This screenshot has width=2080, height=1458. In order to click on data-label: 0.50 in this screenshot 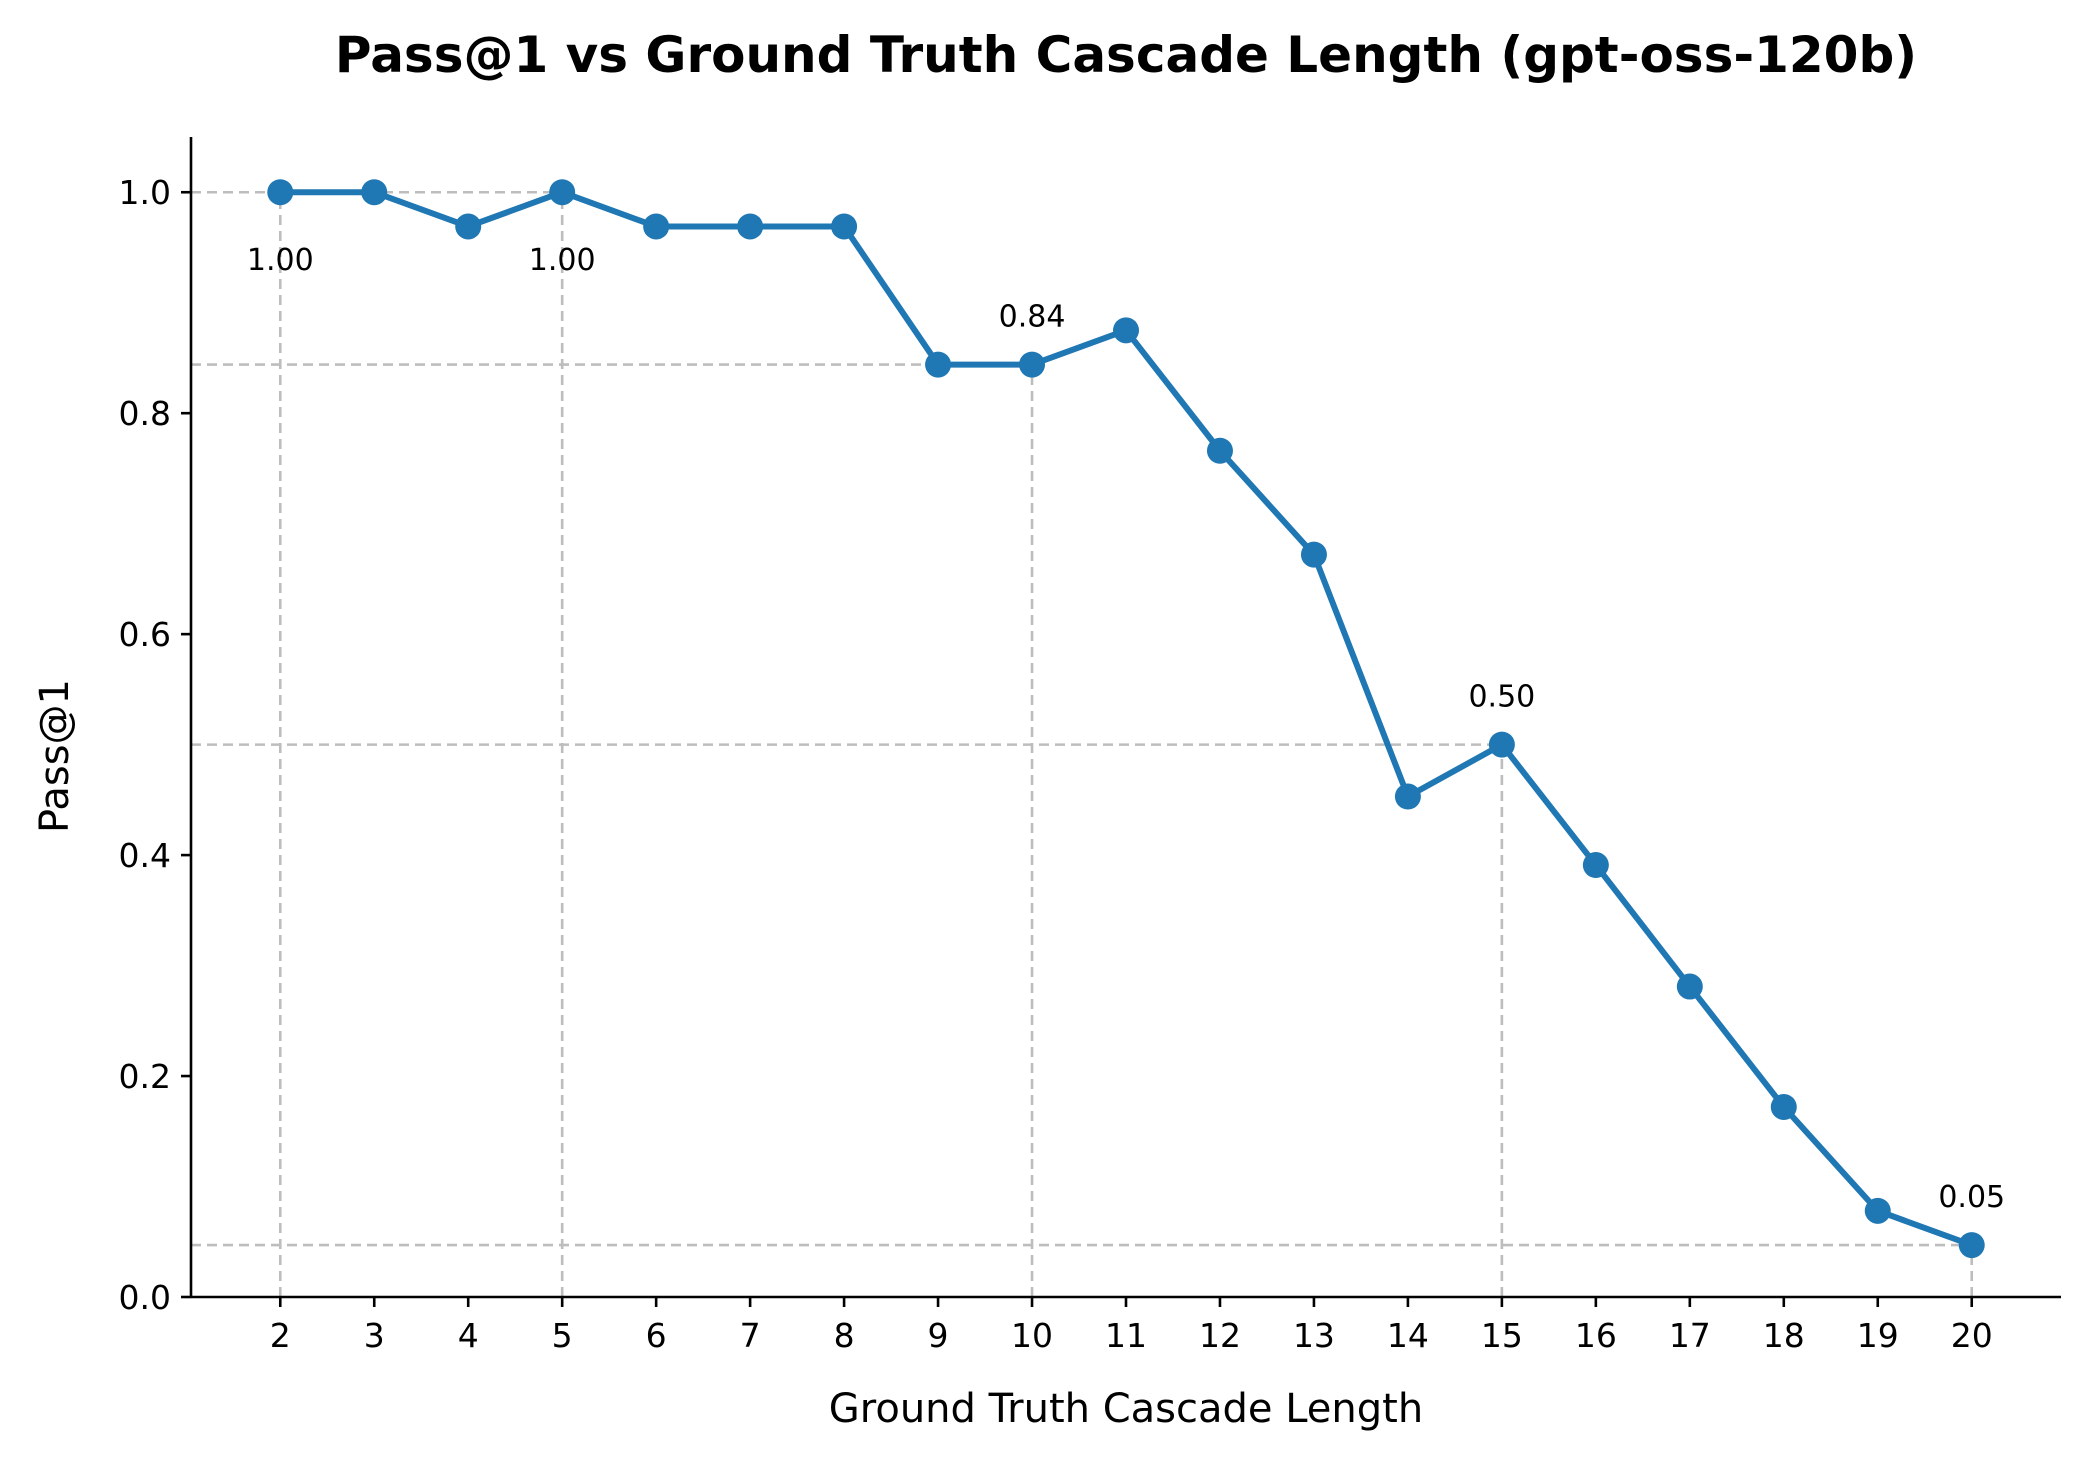, I will do `click(1501, 697)`.